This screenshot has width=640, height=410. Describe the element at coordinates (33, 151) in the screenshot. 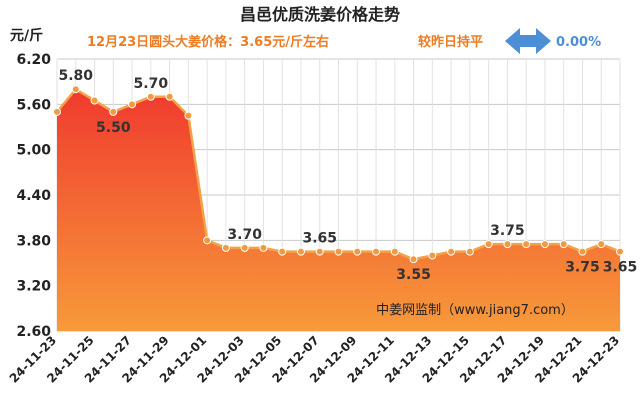

I see `y-tick-label: 5.00` at that location.